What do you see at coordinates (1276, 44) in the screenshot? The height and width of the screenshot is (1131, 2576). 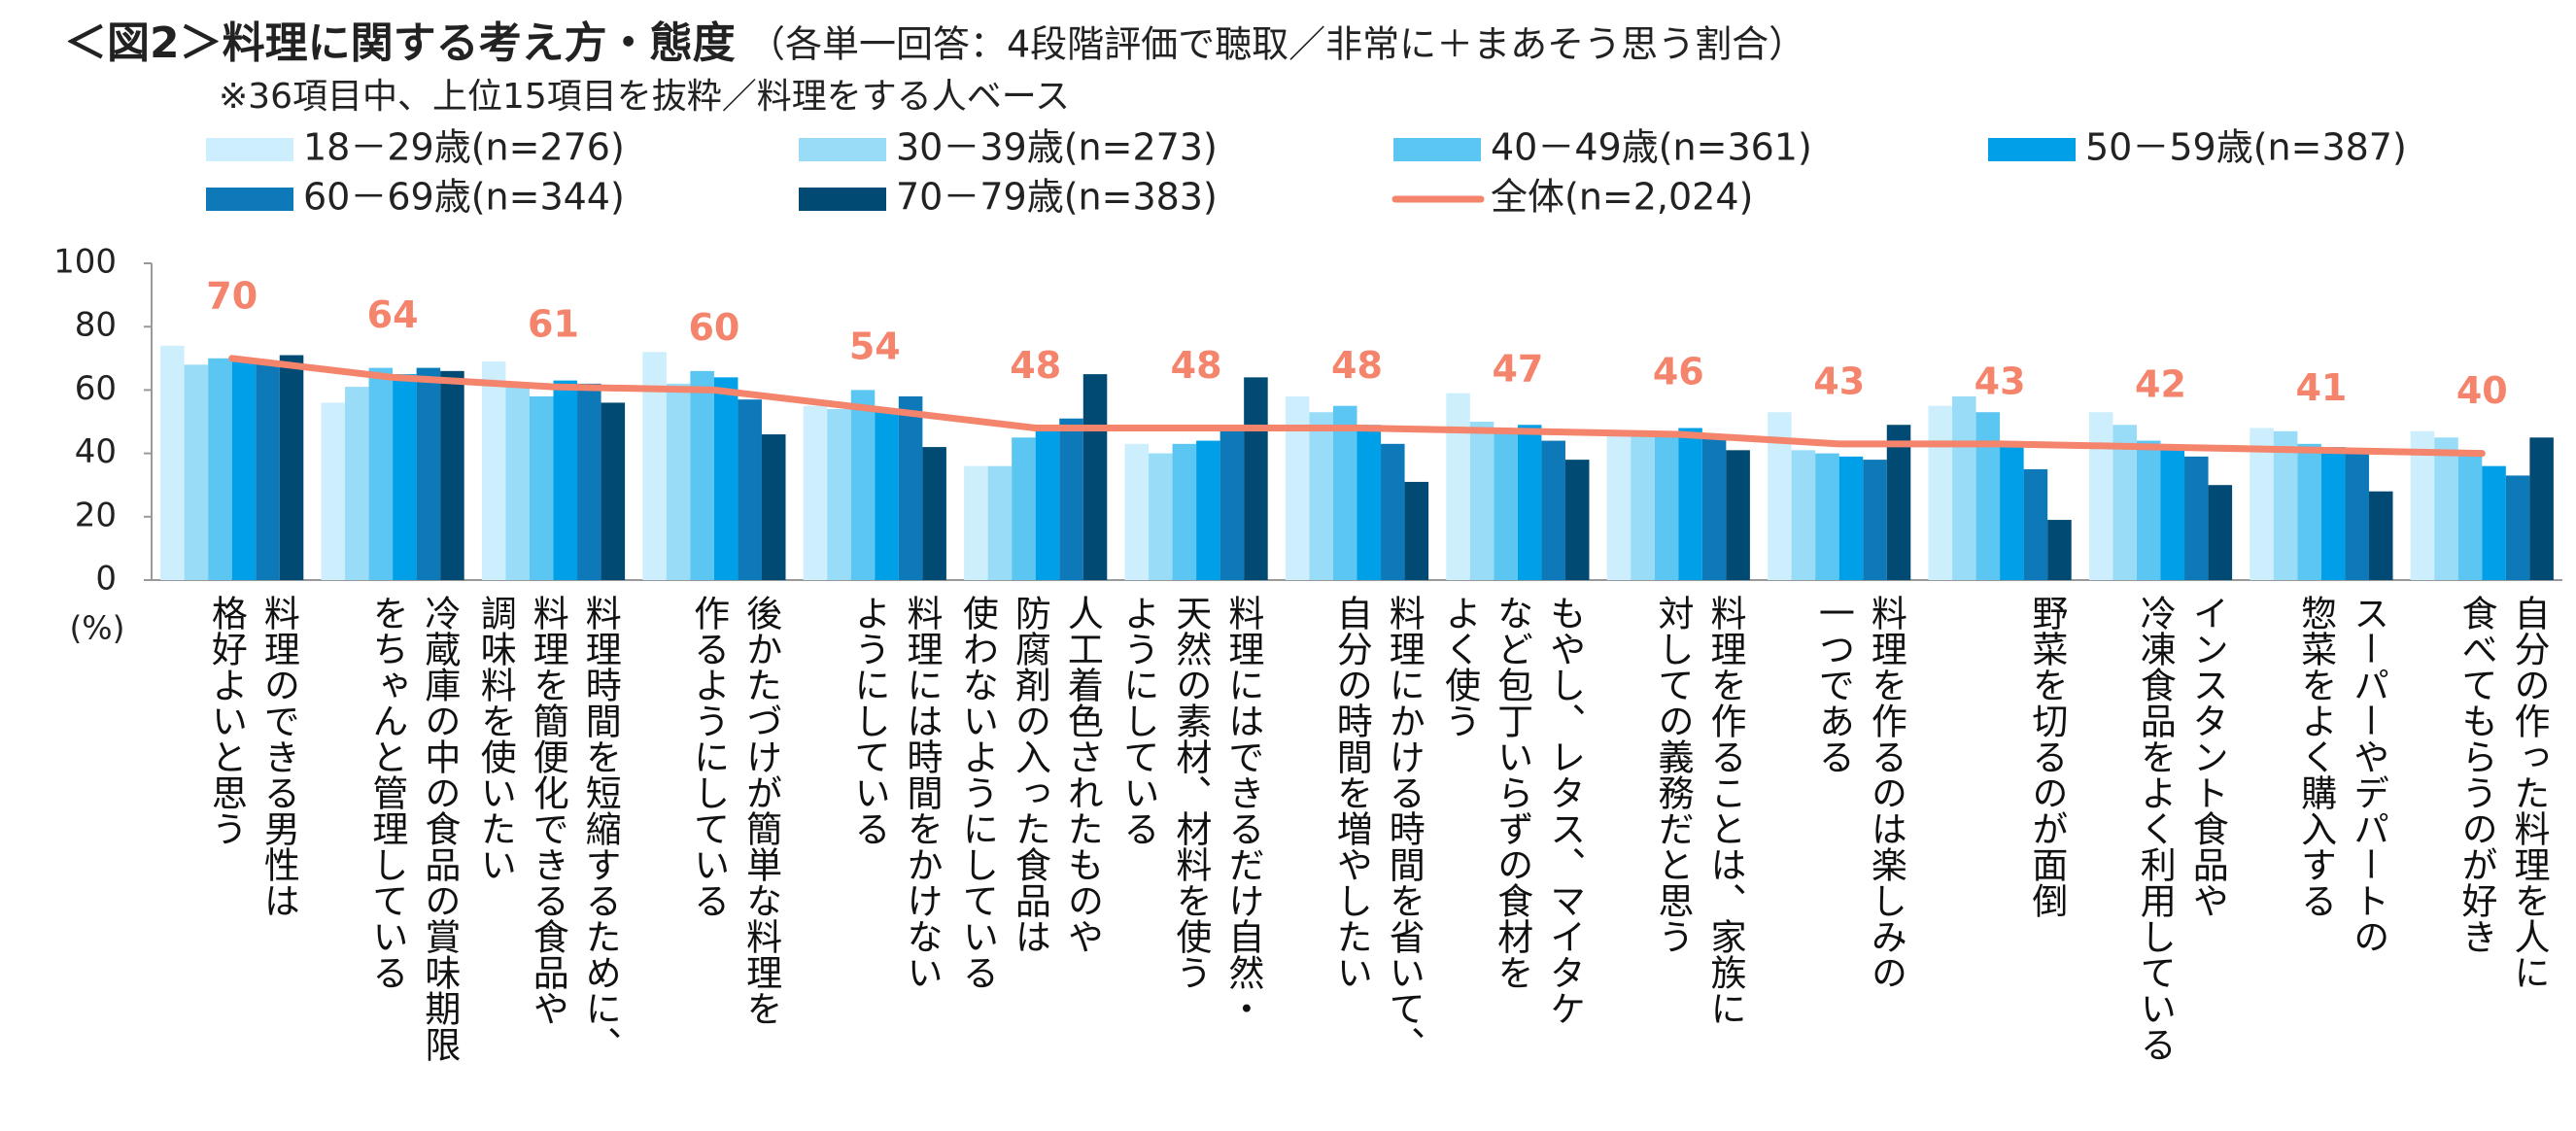 I see `title-note: （各単一回答：4段階評価で聴取／非常に＋まあそう思う割合）` at bounding box center [1276, 44].